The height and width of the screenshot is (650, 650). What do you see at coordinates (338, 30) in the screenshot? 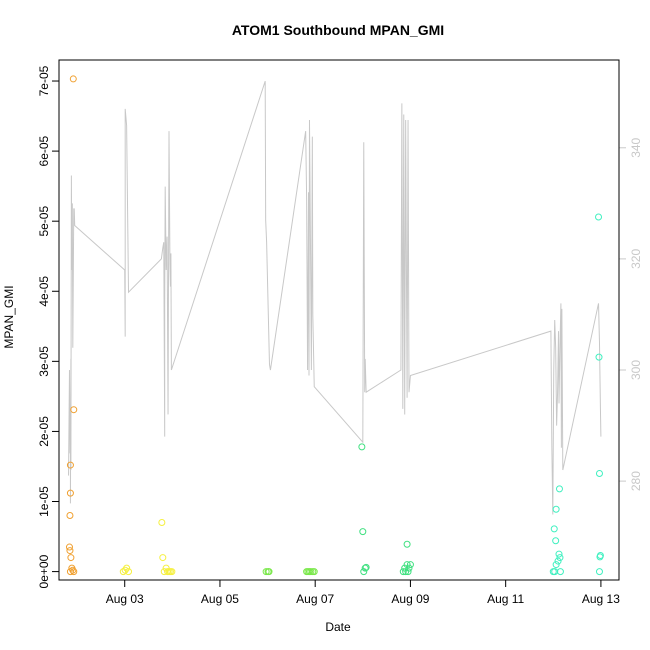
I see `chart-title: ATOM1 Southbound MPAN_GMI` at bounding box center [338, 30].